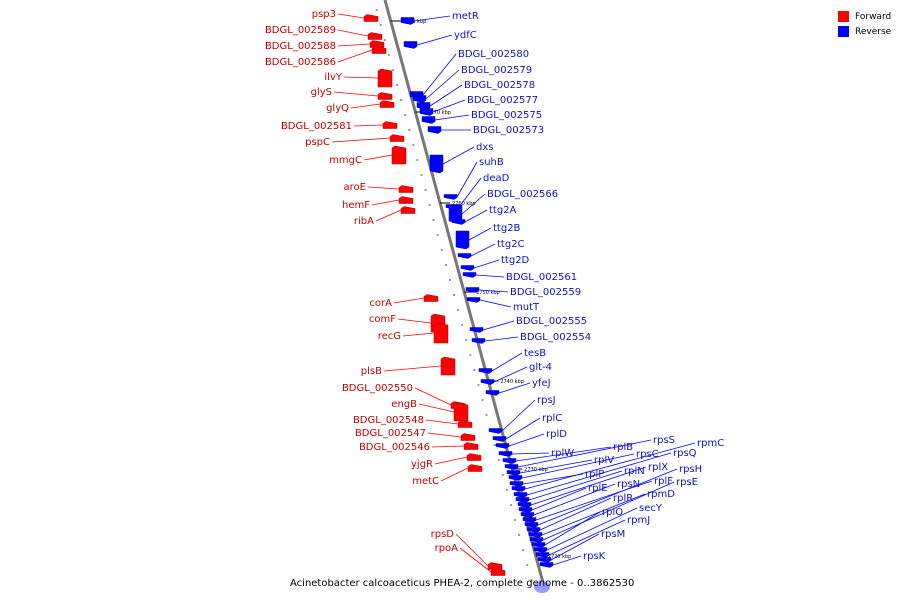  What do you see at coordinates (594, 474) in the screenshot?
I see `reverse-gene-label: rplP` at bounding box center [594, 474].